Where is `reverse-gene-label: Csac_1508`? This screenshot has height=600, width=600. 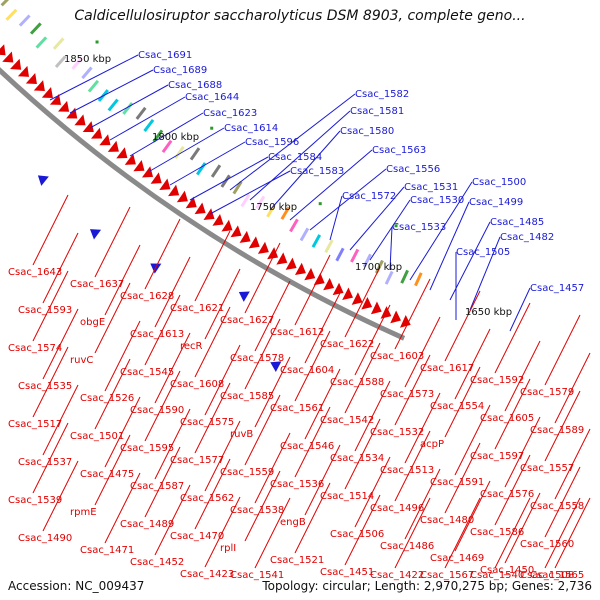
reverse-gene-label: Csac_1508 is located at coordinates (547, 575).